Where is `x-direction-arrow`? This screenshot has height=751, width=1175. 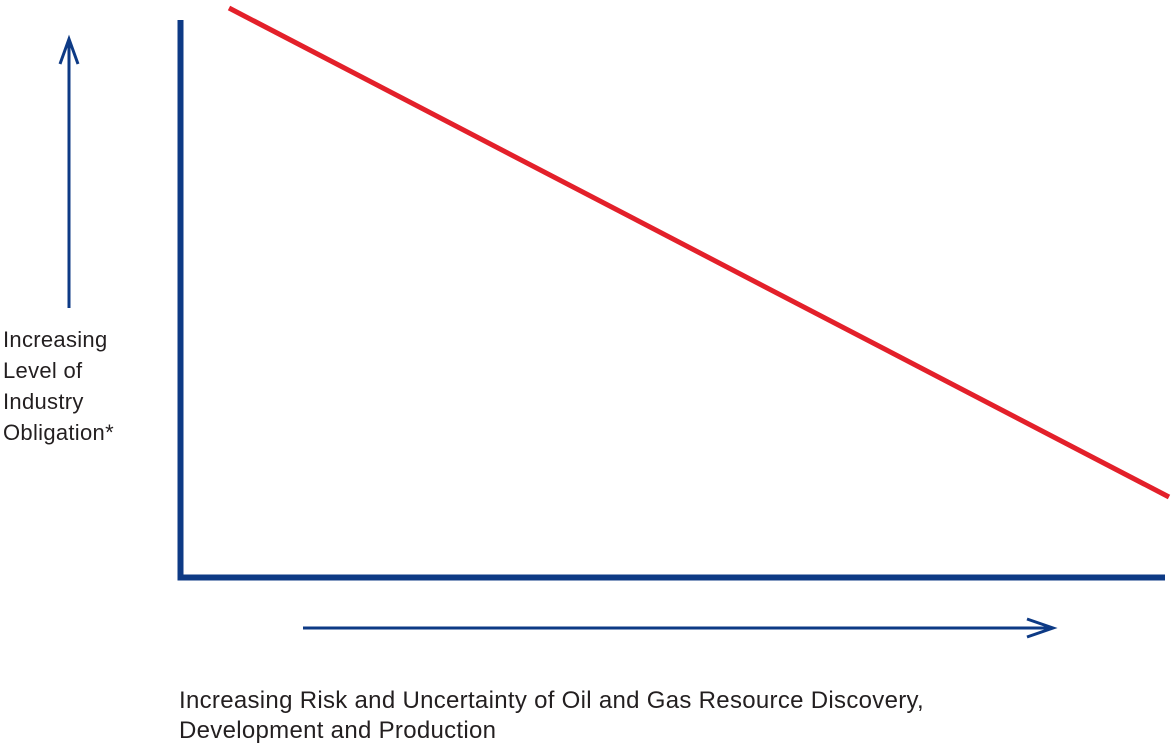 x-direction-arrow is located at coordinates (680, 628).